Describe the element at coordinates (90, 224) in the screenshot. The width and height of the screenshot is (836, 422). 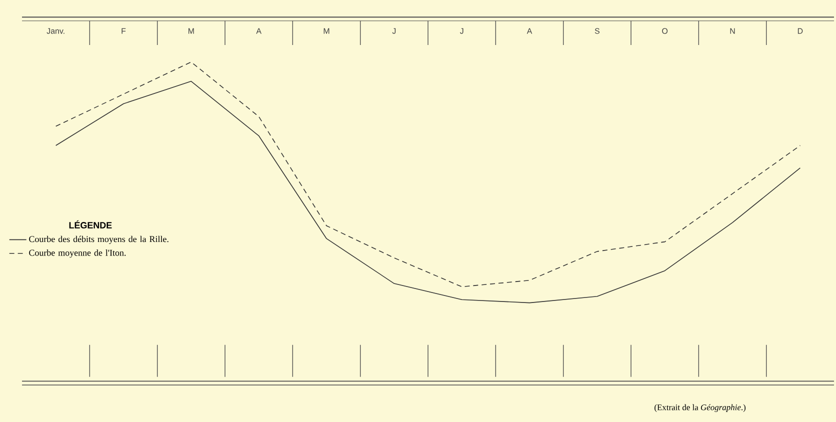
I see `legend-title: LÉGENDE` at that location.